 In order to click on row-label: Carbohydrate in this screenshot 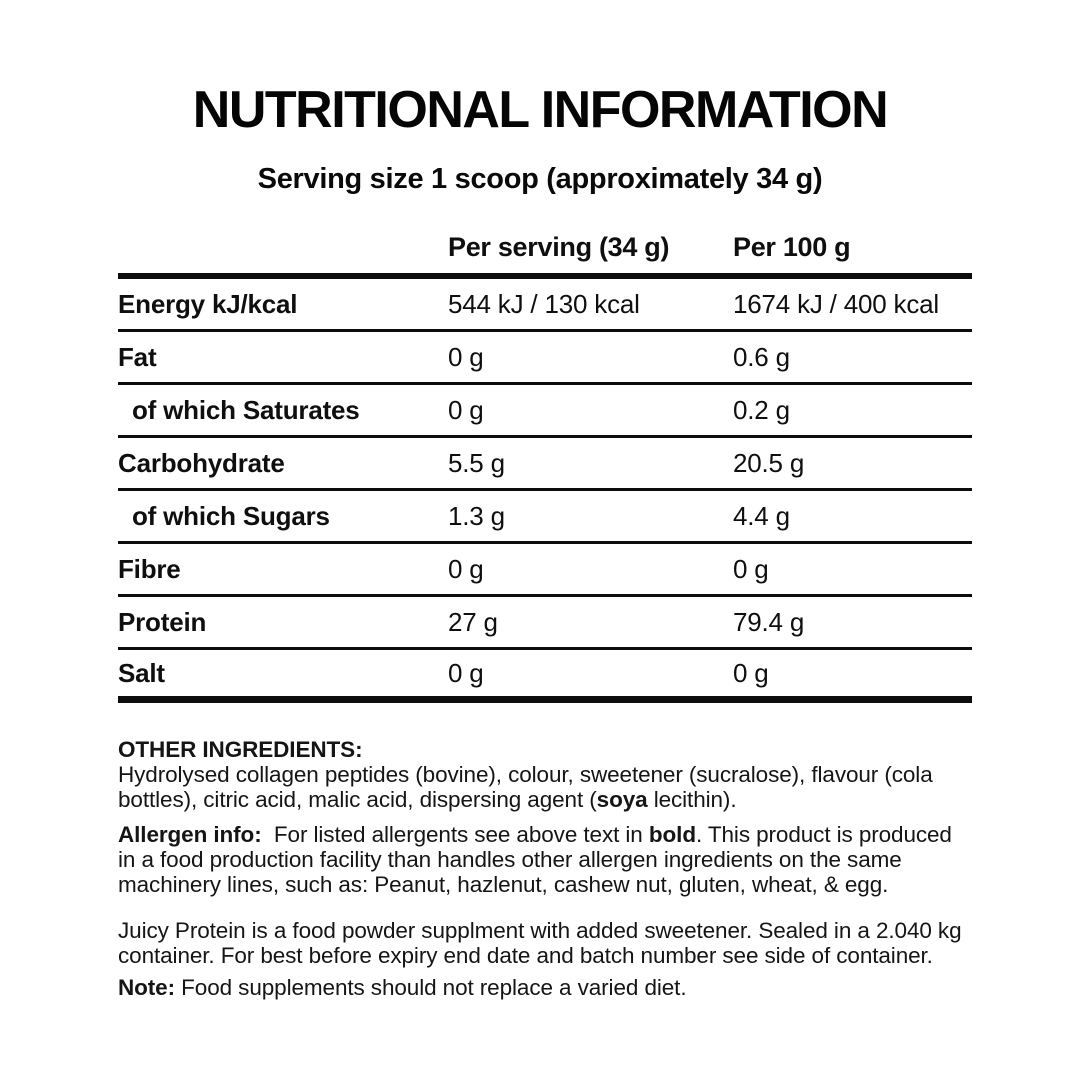, I will do `click(201, 462)`.